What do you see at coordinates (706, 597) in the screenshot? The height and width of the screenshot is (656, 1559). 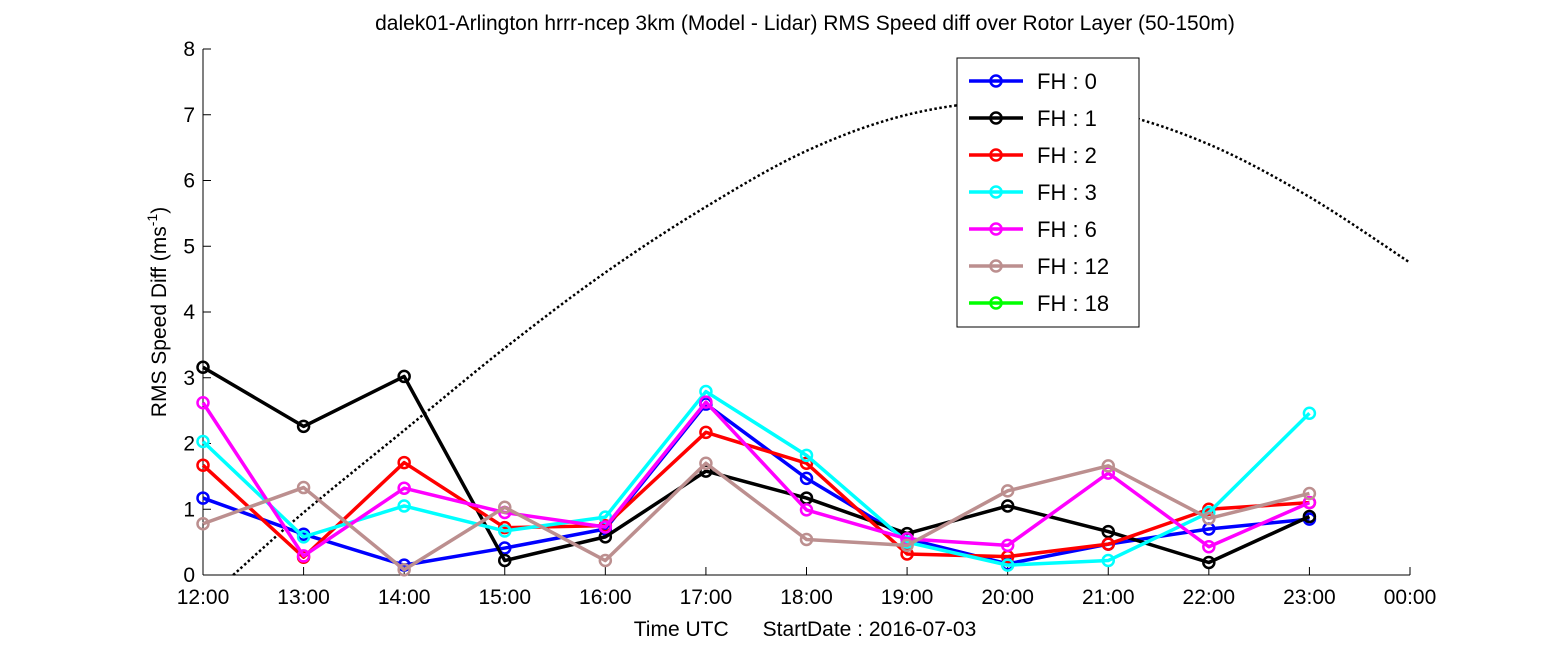 I see `x-tick-label: 17:00` at bounding box center [706, 597].